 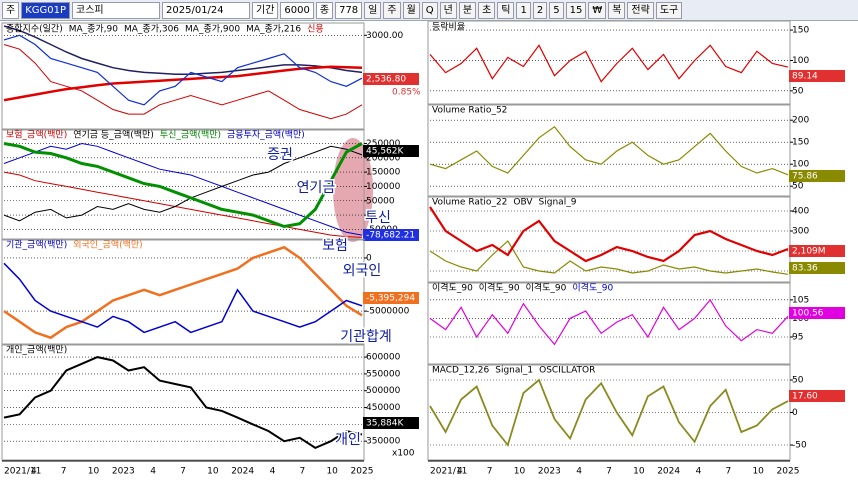 I want to click on highlight, so click(x=353, y=190).